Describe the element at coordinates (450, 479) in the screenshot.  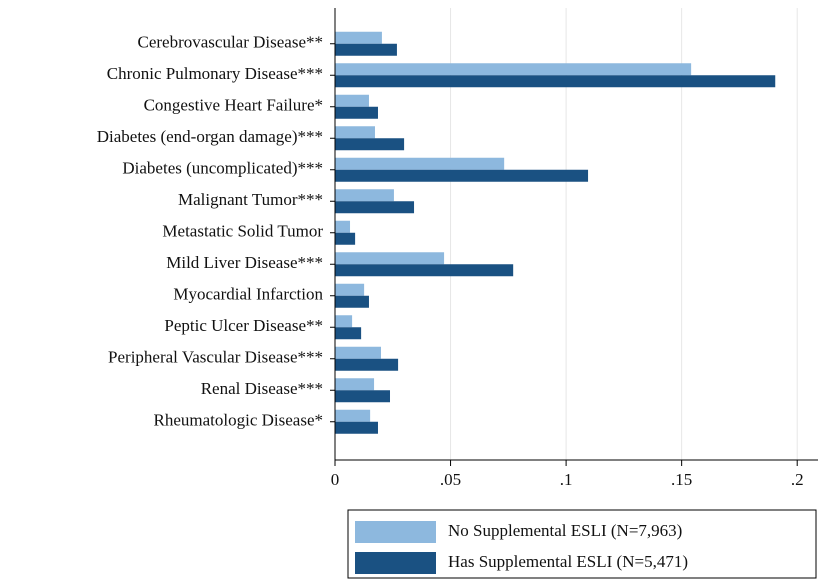
I see `x-tick-label: .05` at that location.